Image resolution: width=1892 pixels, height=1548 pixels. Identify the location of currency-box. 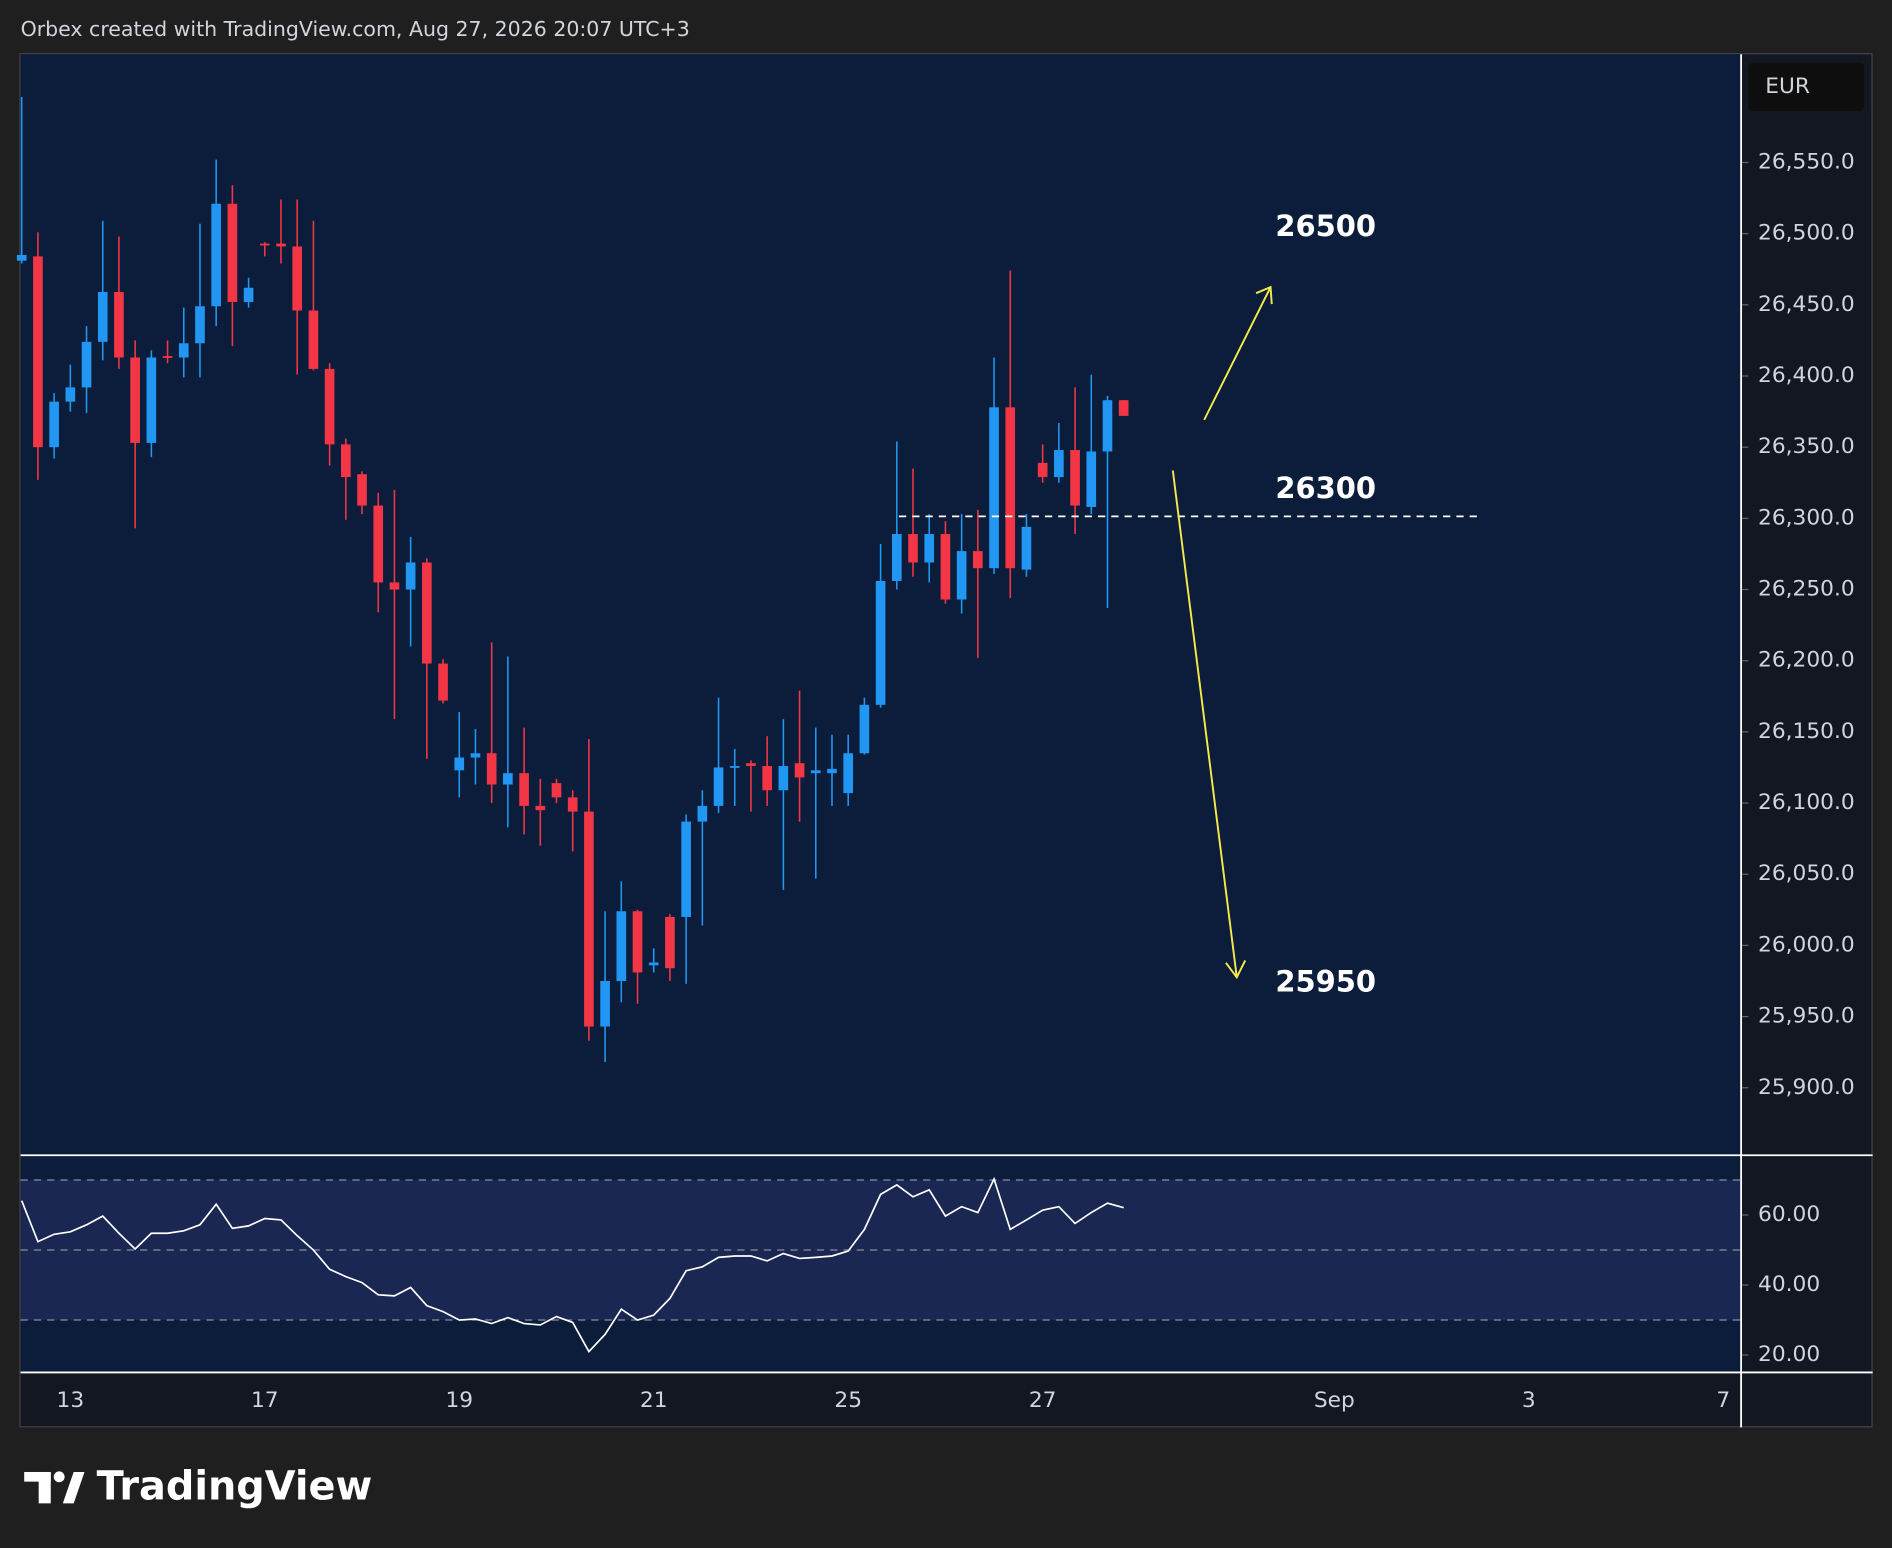
(1806, 87).